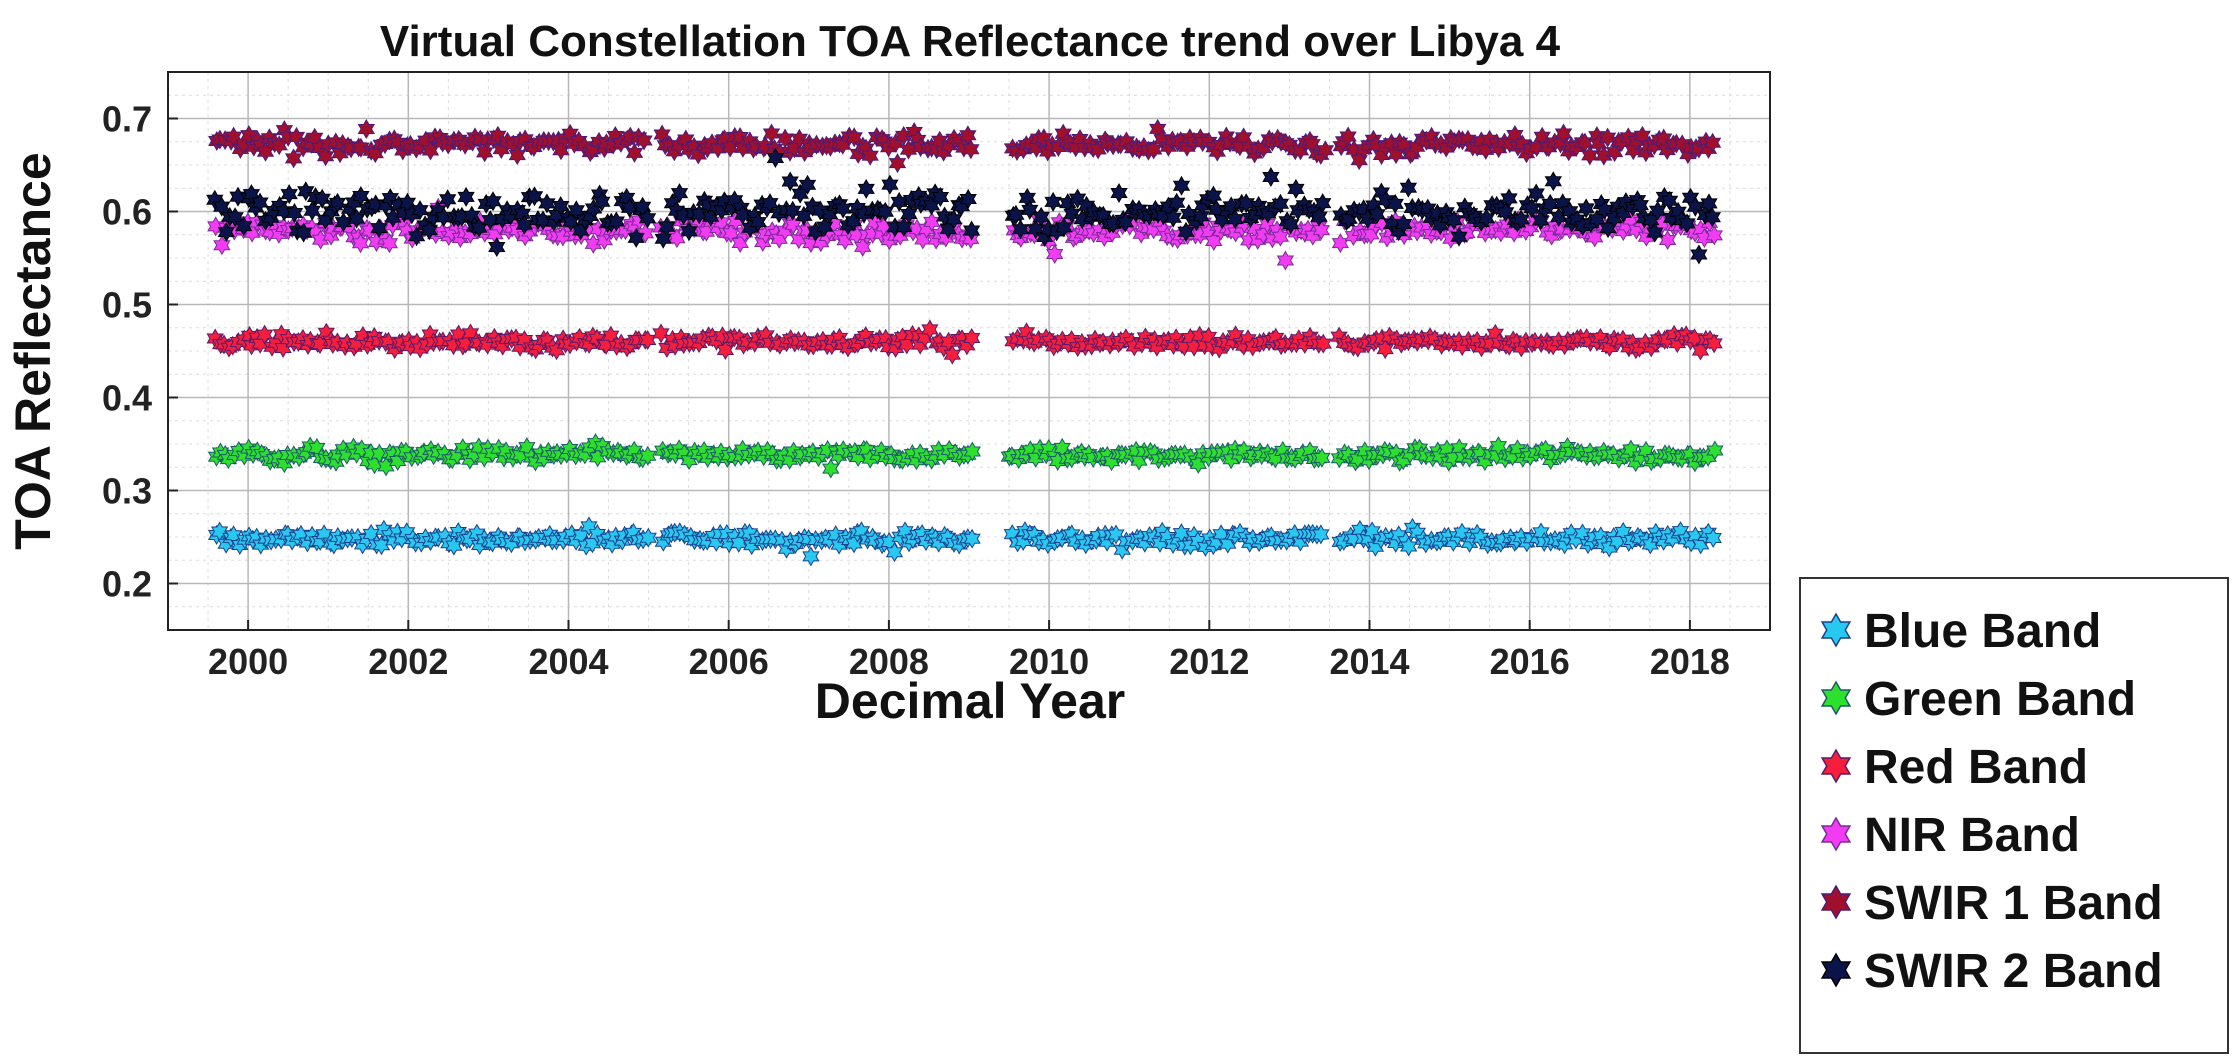 This screenshot has height=1063, width=2236. Describe the element at coordinates (248, 661) in the screenshot. I see `x-tick-label: 2000` at that location.